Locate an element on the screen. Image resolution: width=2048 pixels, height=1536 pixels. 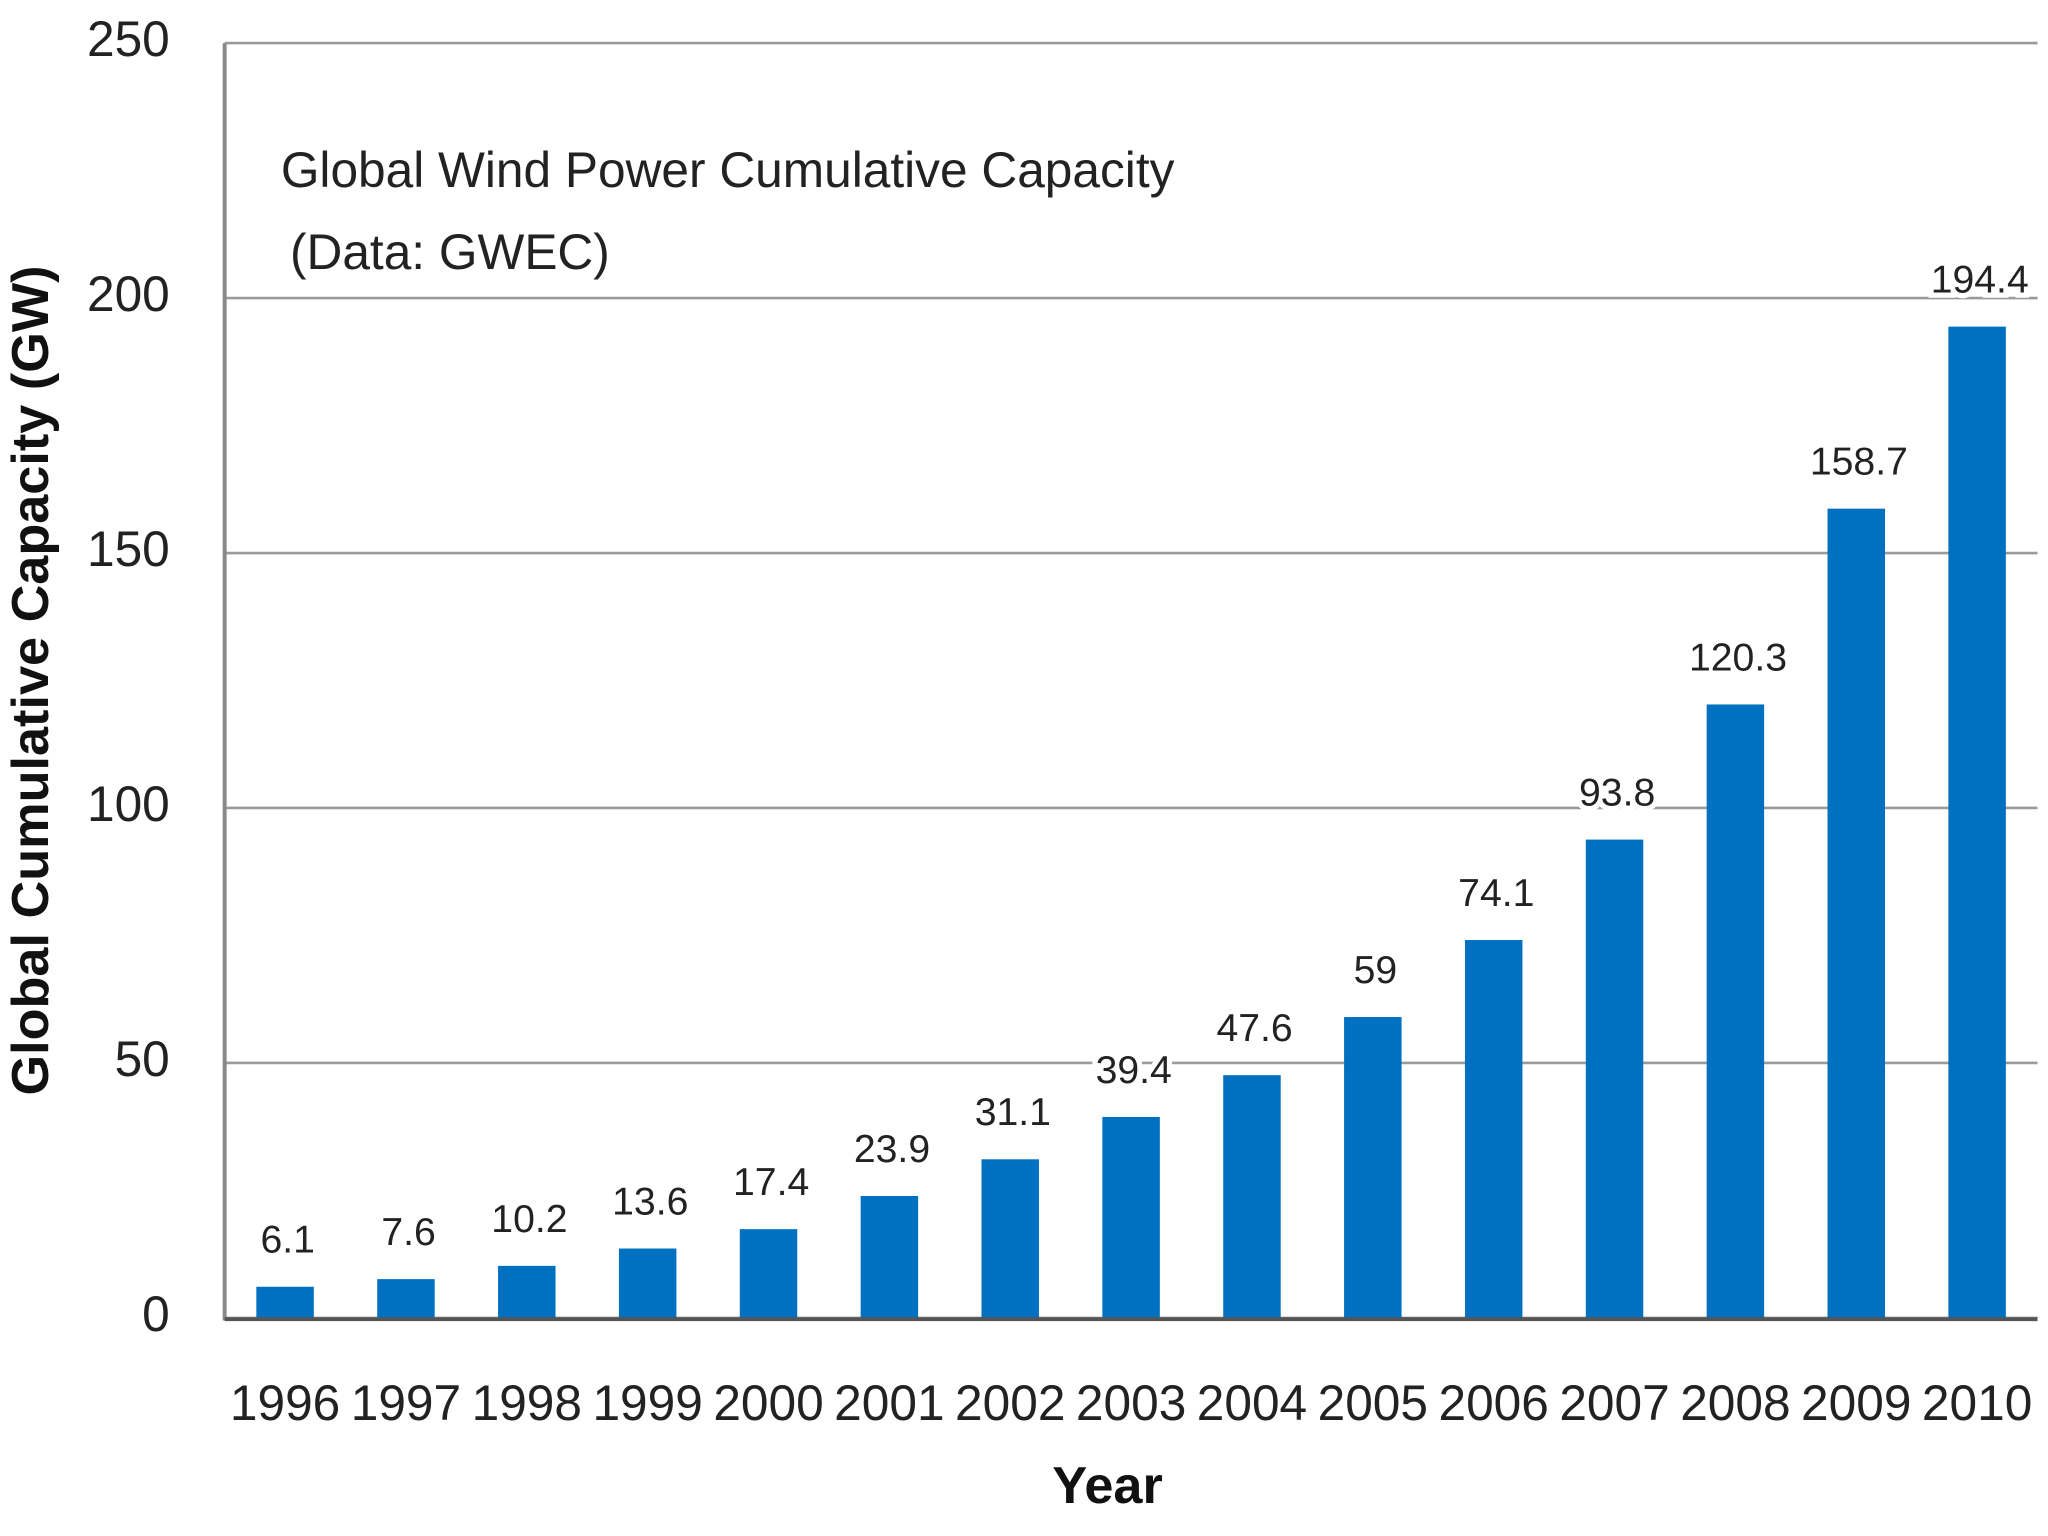
y-axis-title: Global Cumulative Capacity (GW) is located at coordinates (31, 680).